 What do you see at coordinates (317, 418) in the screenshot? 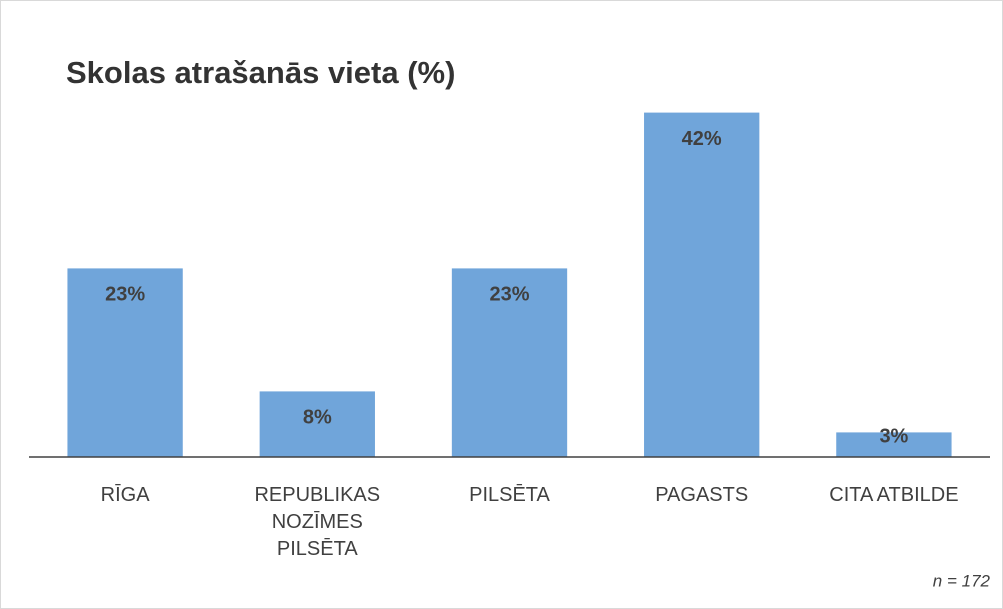
I see `data-label: 8%` at bounding box center [317, 418].